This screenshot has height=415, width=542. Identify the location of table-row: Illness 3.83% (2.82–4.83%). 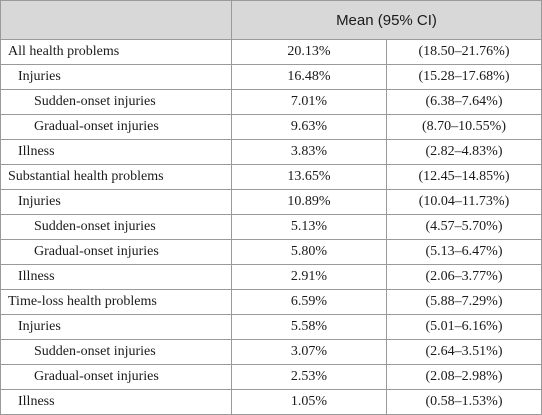
(271, 152).